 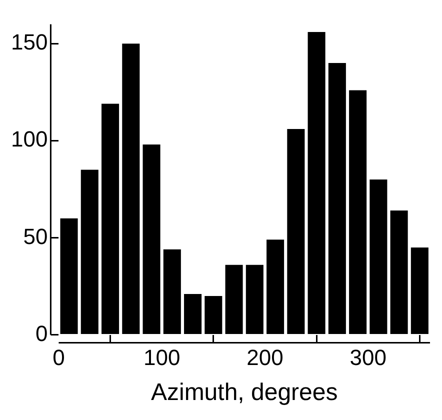 What do you see at coordinates (29, 139) in the screenshot?
I see `y-tick-label: 100` at bounding box center [29, 139].